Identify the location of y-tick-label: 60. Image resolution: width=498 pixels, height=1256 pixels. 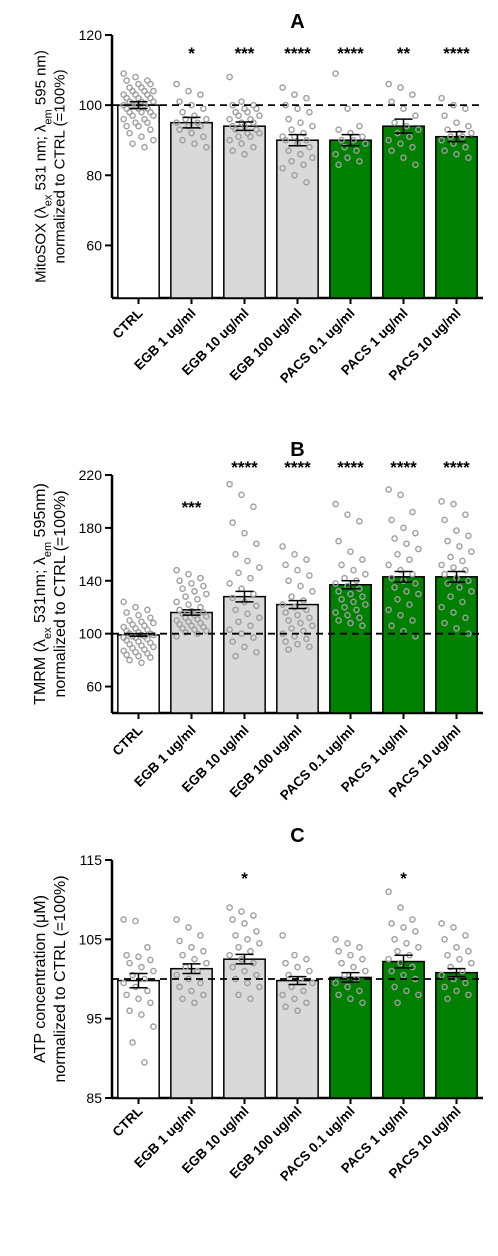
(94, 687).